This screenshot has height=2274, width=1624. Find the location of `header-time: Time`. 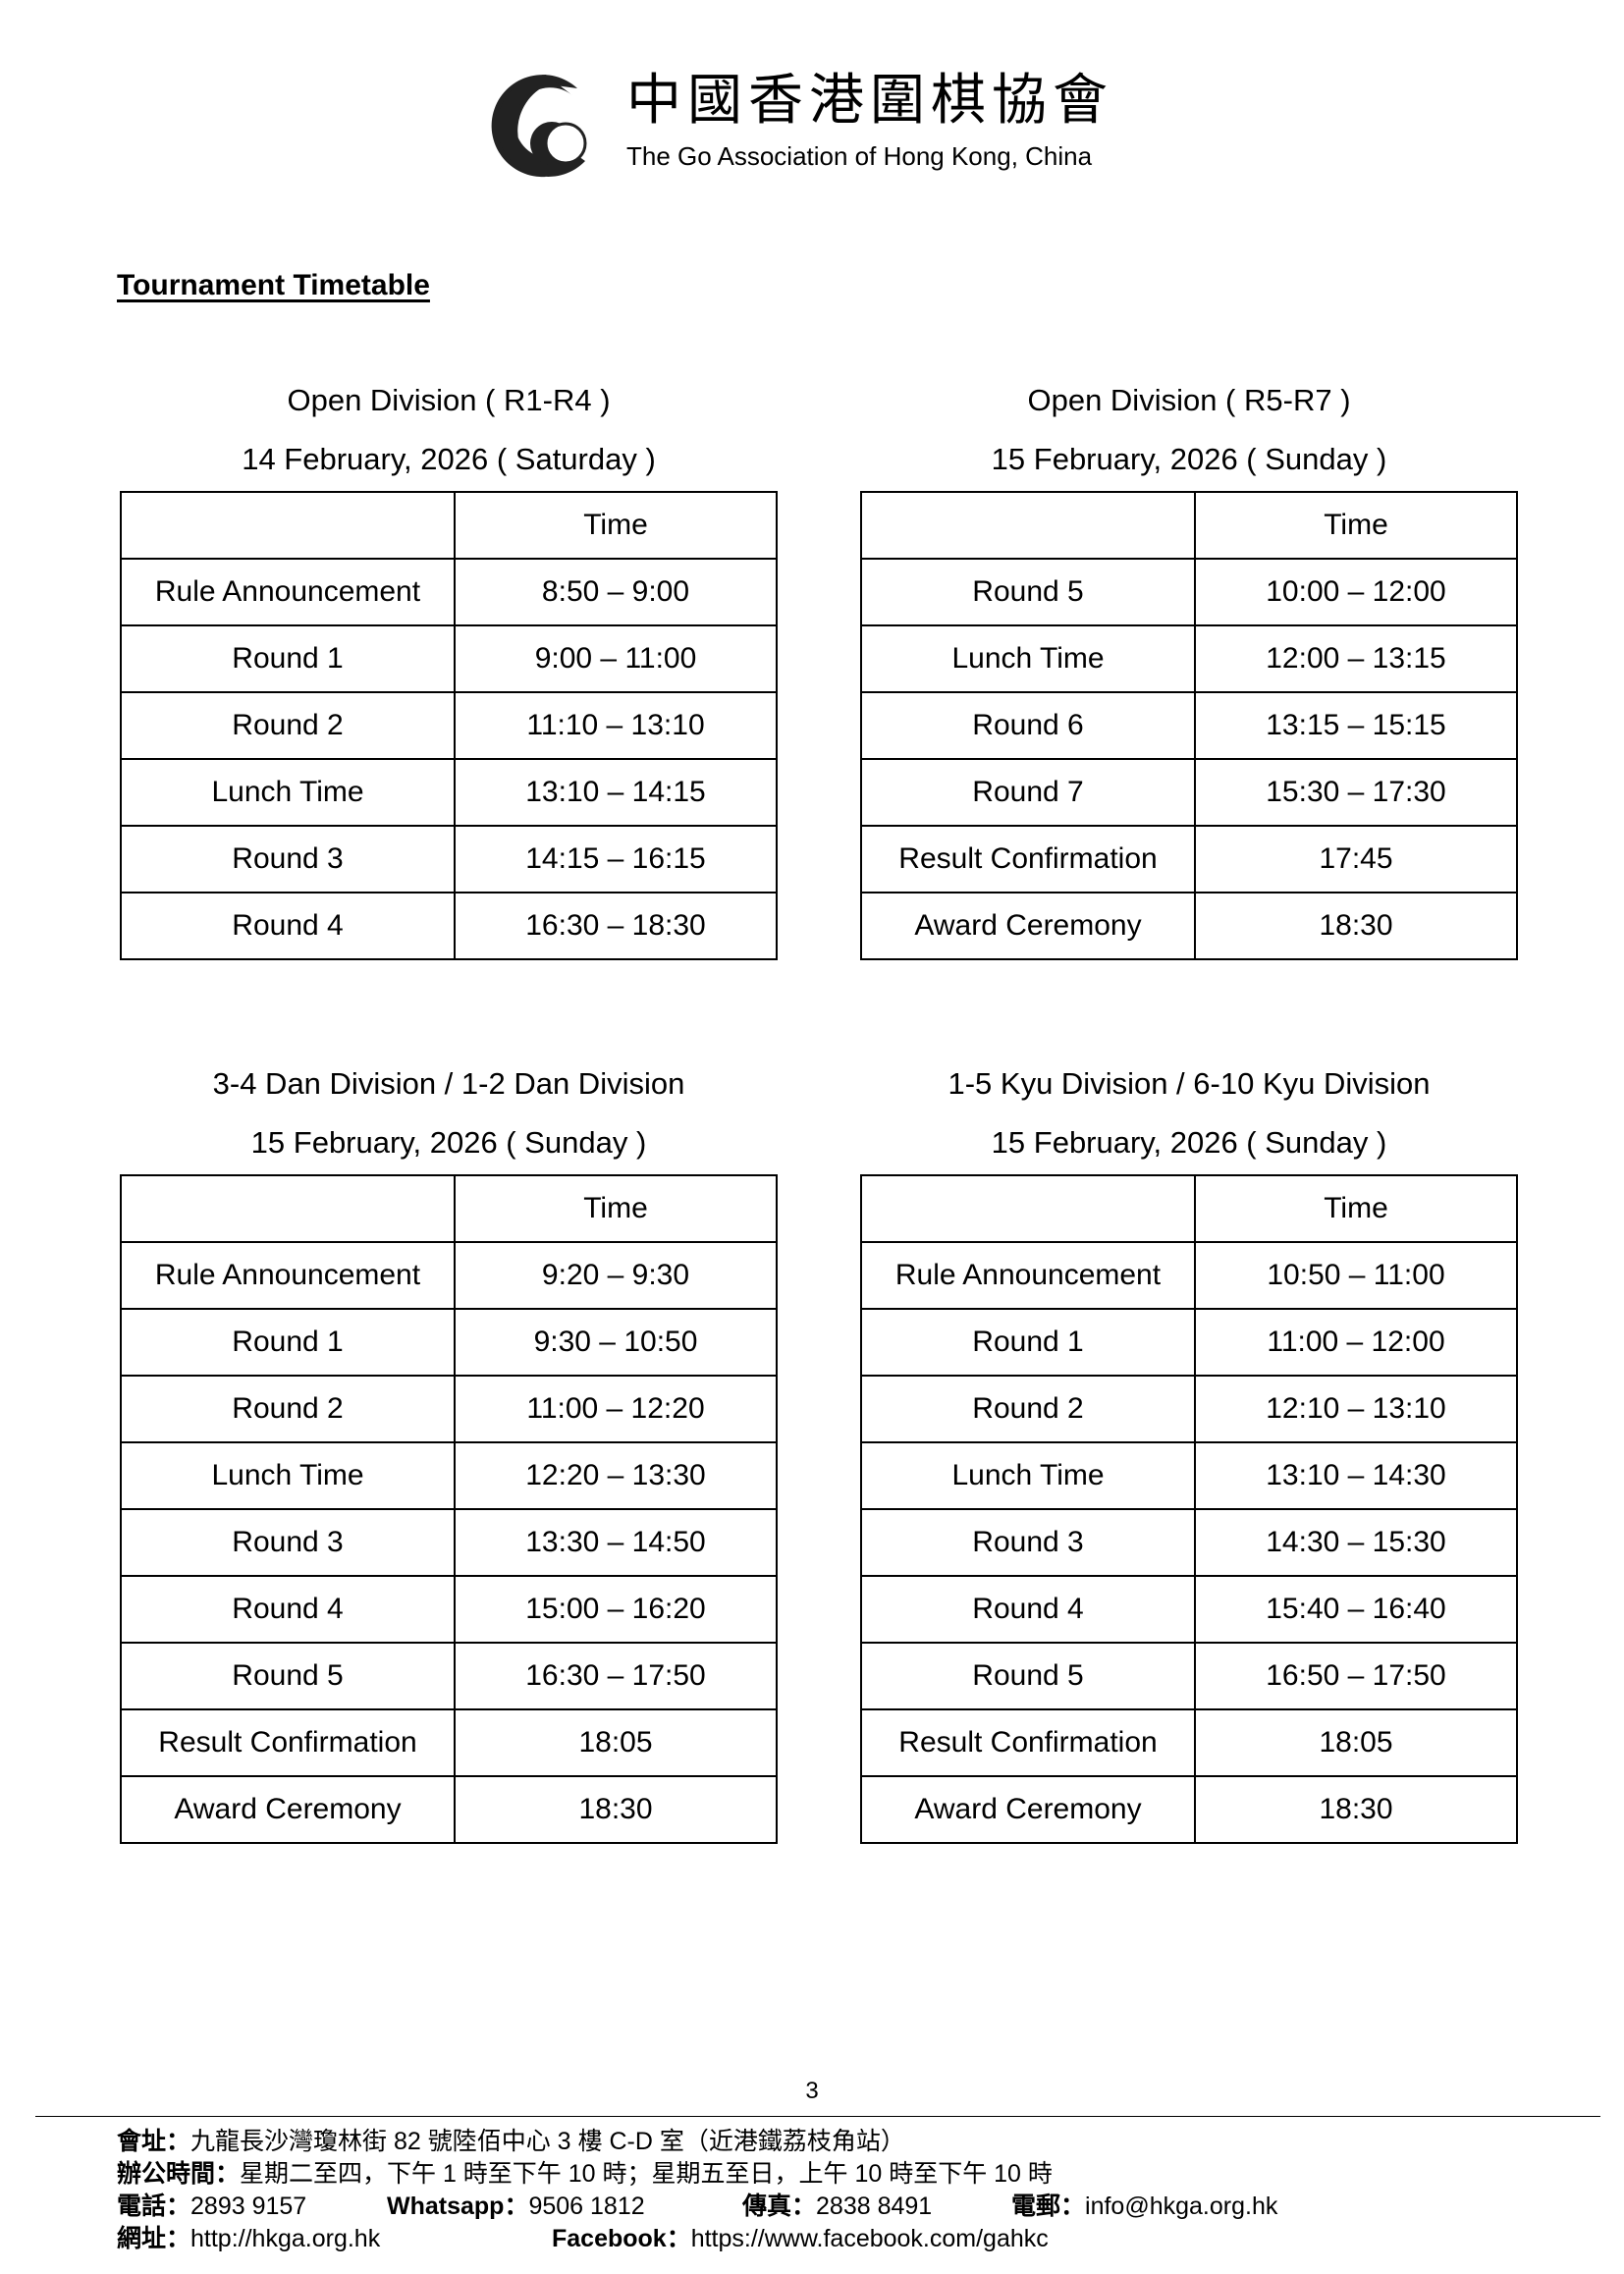

header-time: Time is located at coordinates (1356, 1208).